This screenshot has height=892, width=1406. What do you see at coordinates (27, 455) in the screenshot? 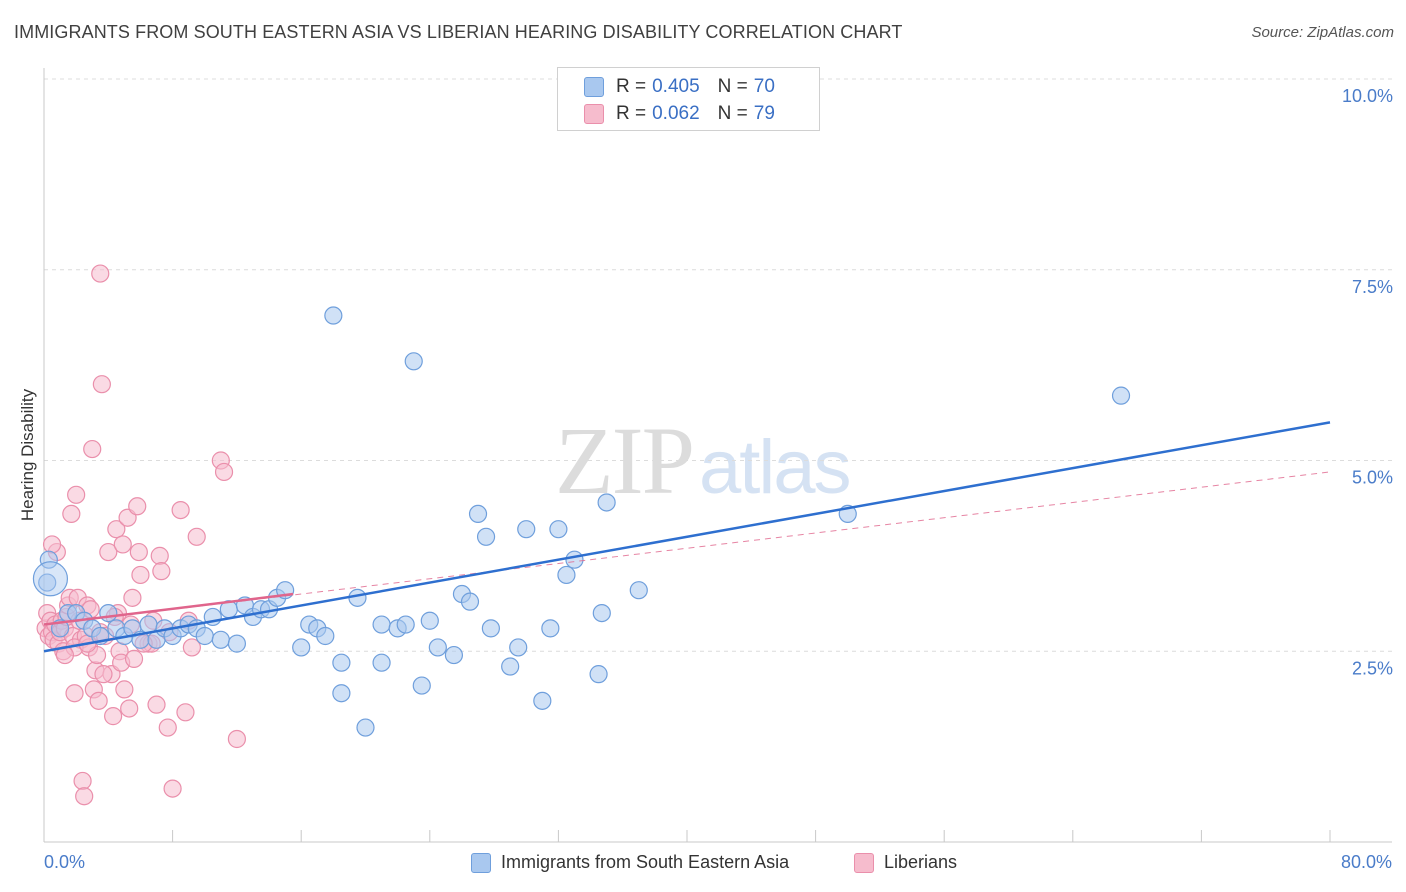
I see `y-axis-label: Hearing Disability` at bounding box center [27, 455].